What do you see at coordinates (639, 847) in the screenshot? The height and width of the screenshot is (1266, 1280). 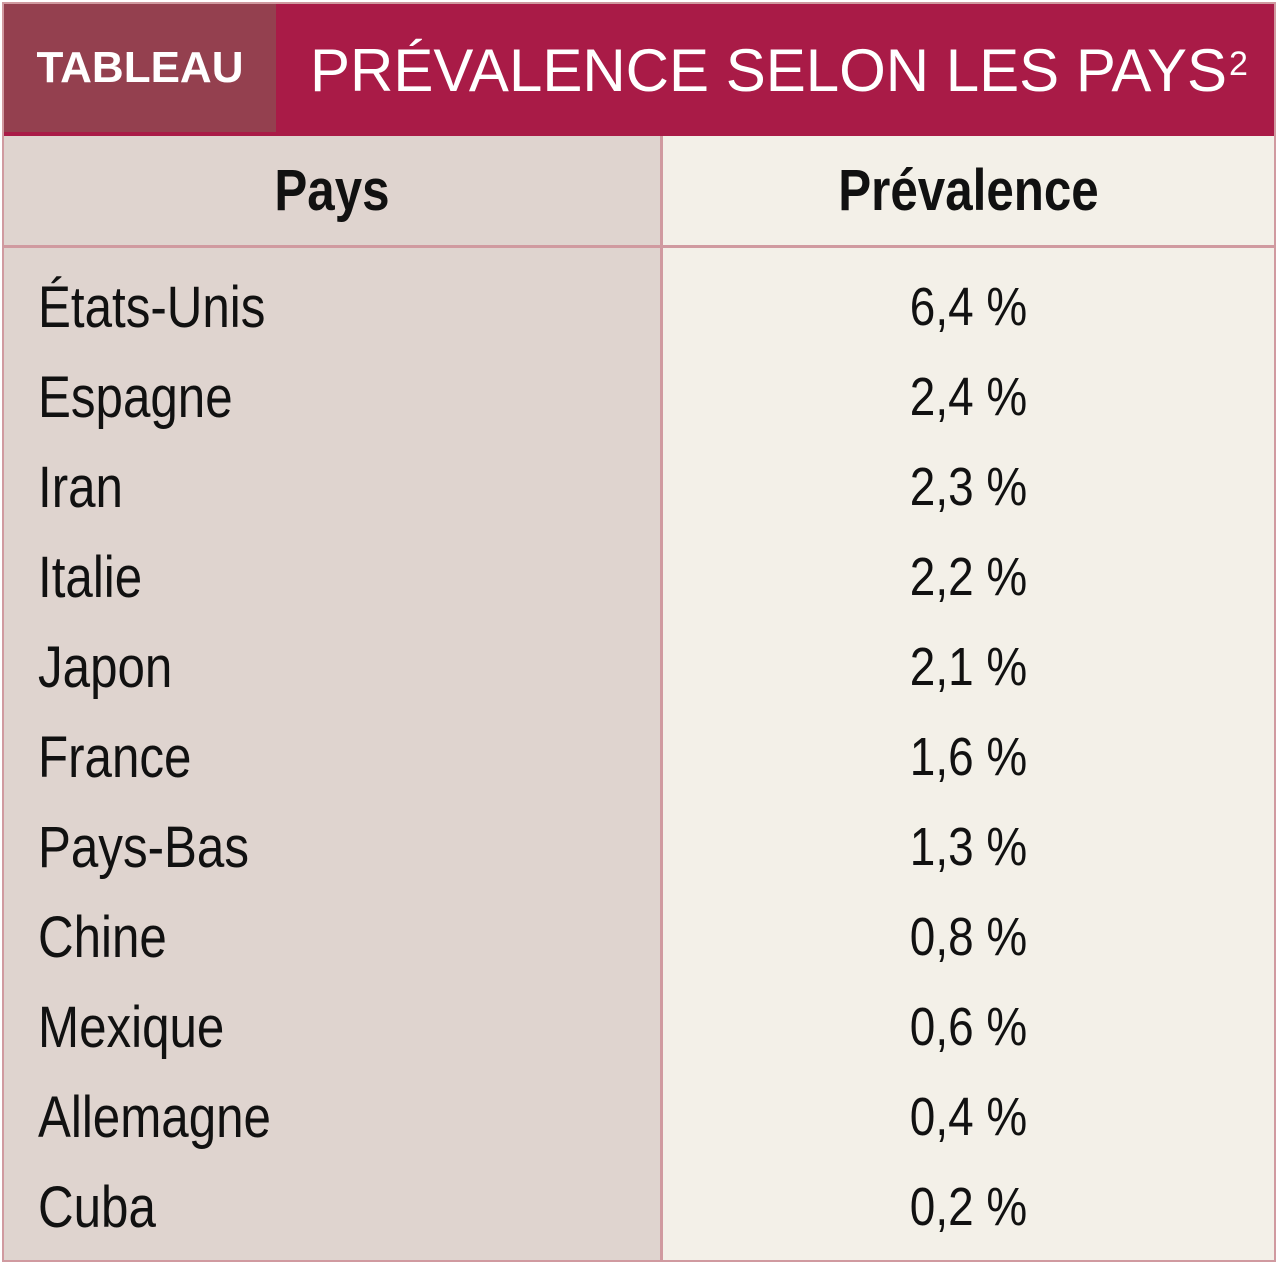 I see `table-row: Pays-Bas 1,3 %` at bounding box center [639, 847].